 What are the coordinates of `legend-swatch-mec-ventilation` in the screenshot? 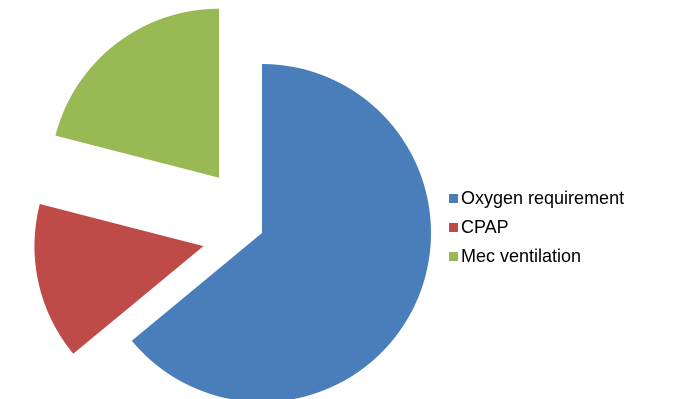 It's located at (453, 256).